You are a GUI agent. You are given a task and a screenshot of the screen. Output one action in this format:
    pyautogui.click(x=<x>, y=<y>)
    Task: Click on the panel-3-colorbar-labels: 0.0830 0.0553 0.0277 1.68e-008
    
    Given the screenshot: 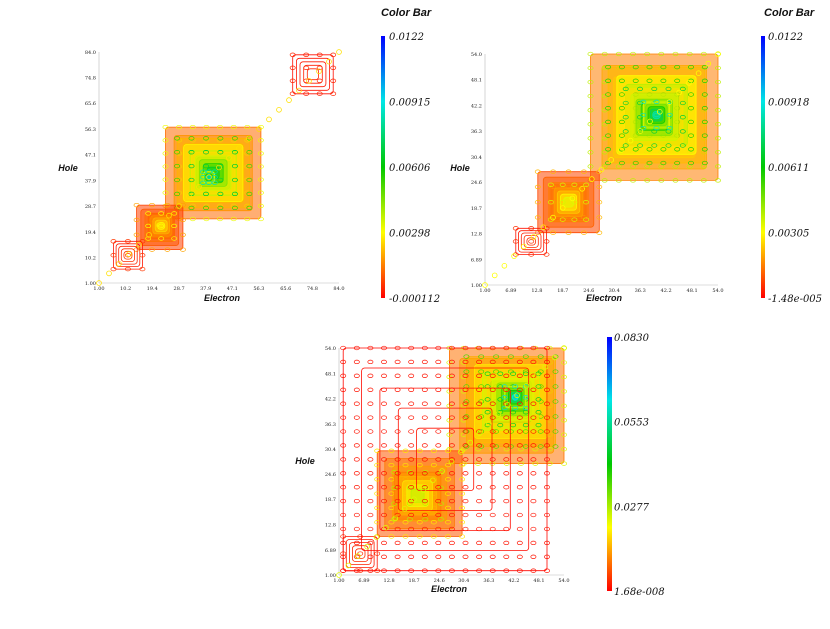 What is the action you would take?
    pyautogui.click(x=639, y=465)
    